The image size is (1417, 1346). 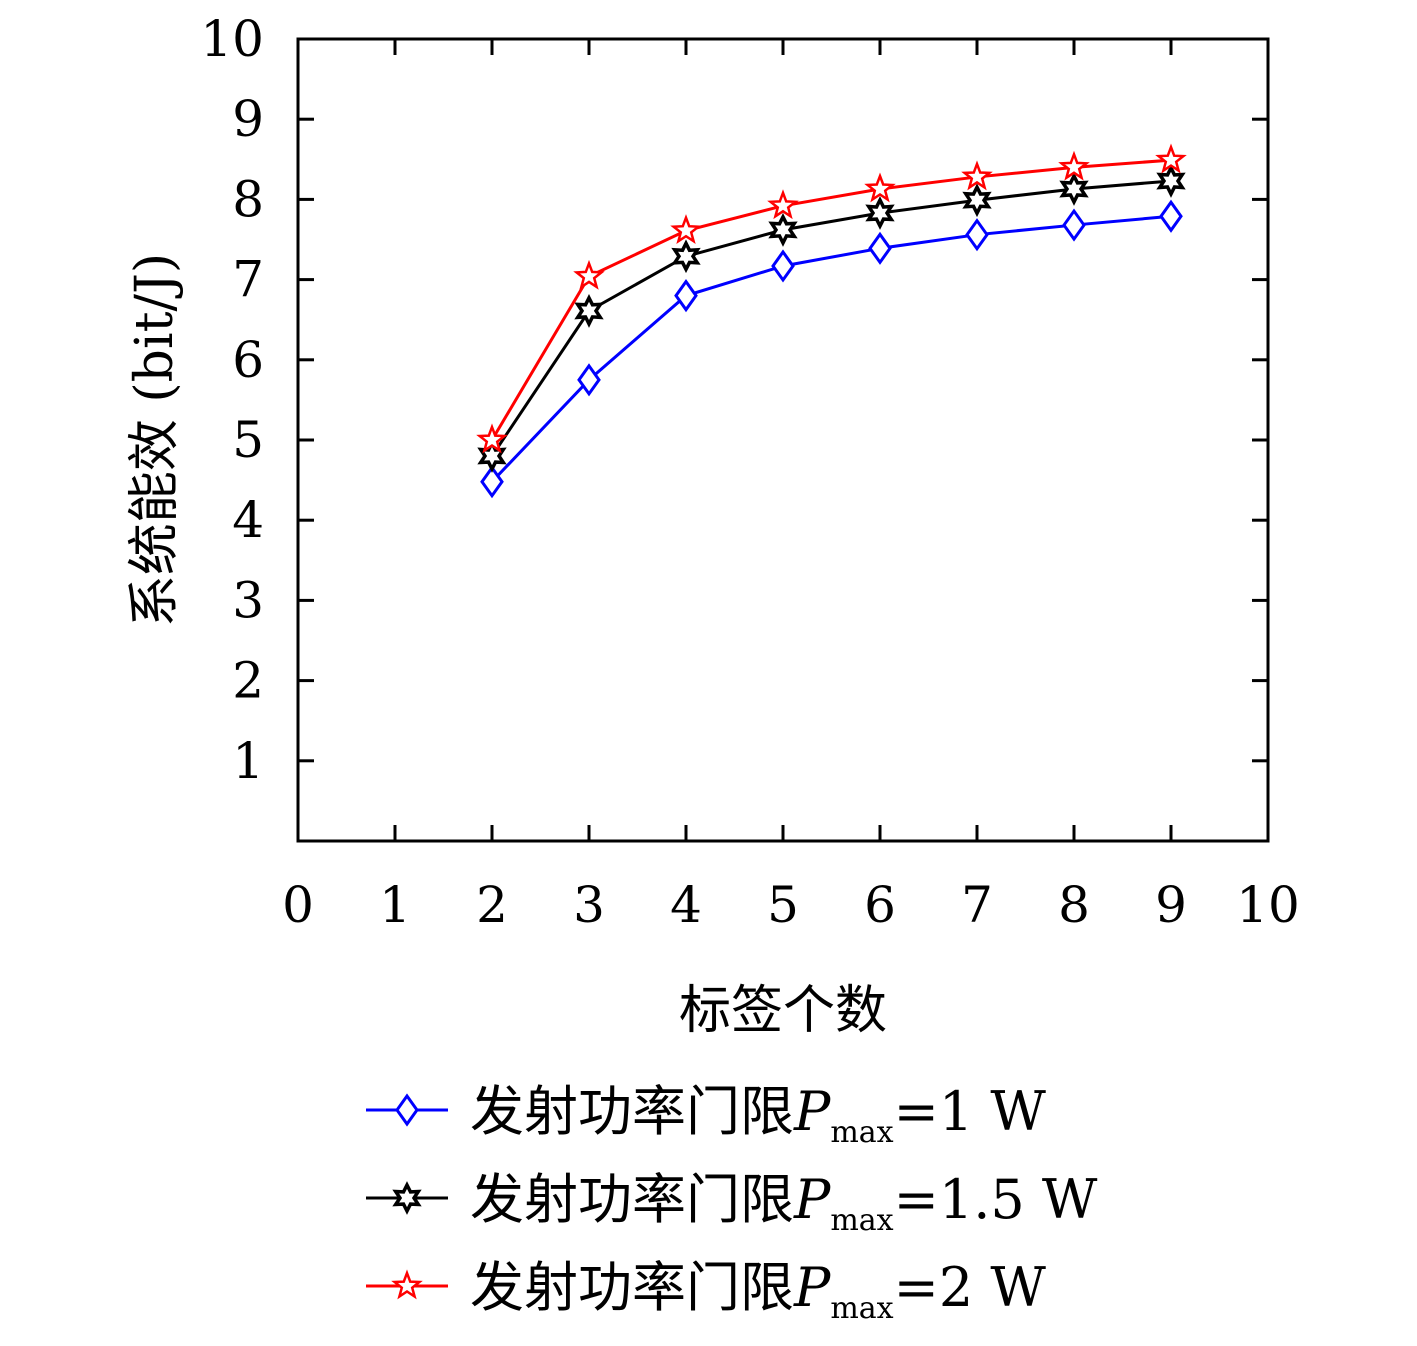 I want to click on x-tick-label: 5, so click(x=783, y=905).